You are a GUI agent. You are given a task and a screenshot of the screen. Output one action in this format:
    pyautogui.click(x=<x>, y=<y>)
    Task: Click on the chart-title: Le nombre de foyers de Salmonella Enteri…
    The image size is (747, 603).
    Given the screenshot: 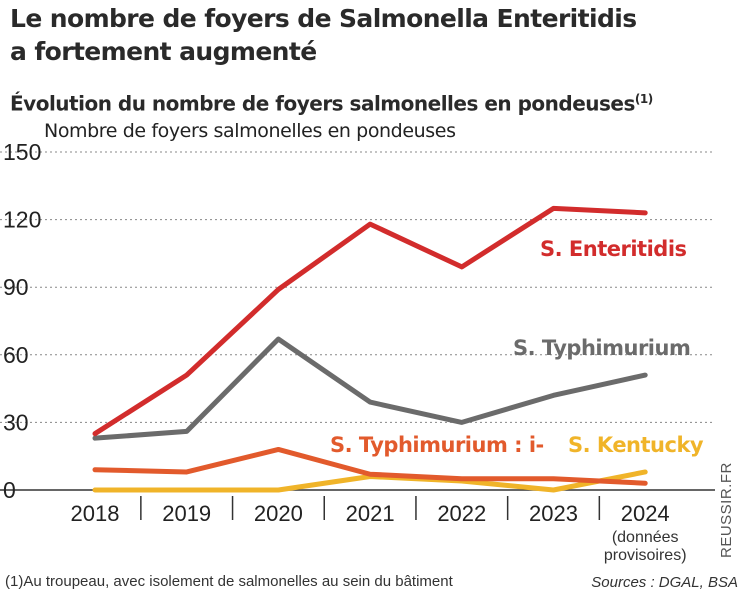 What is the action you would take?
    pyautogui.click(x=370, y=35)
    